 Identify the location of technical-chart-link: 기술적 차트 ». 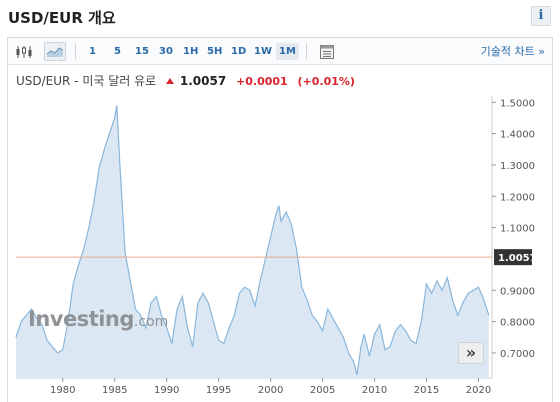
(512, 51).